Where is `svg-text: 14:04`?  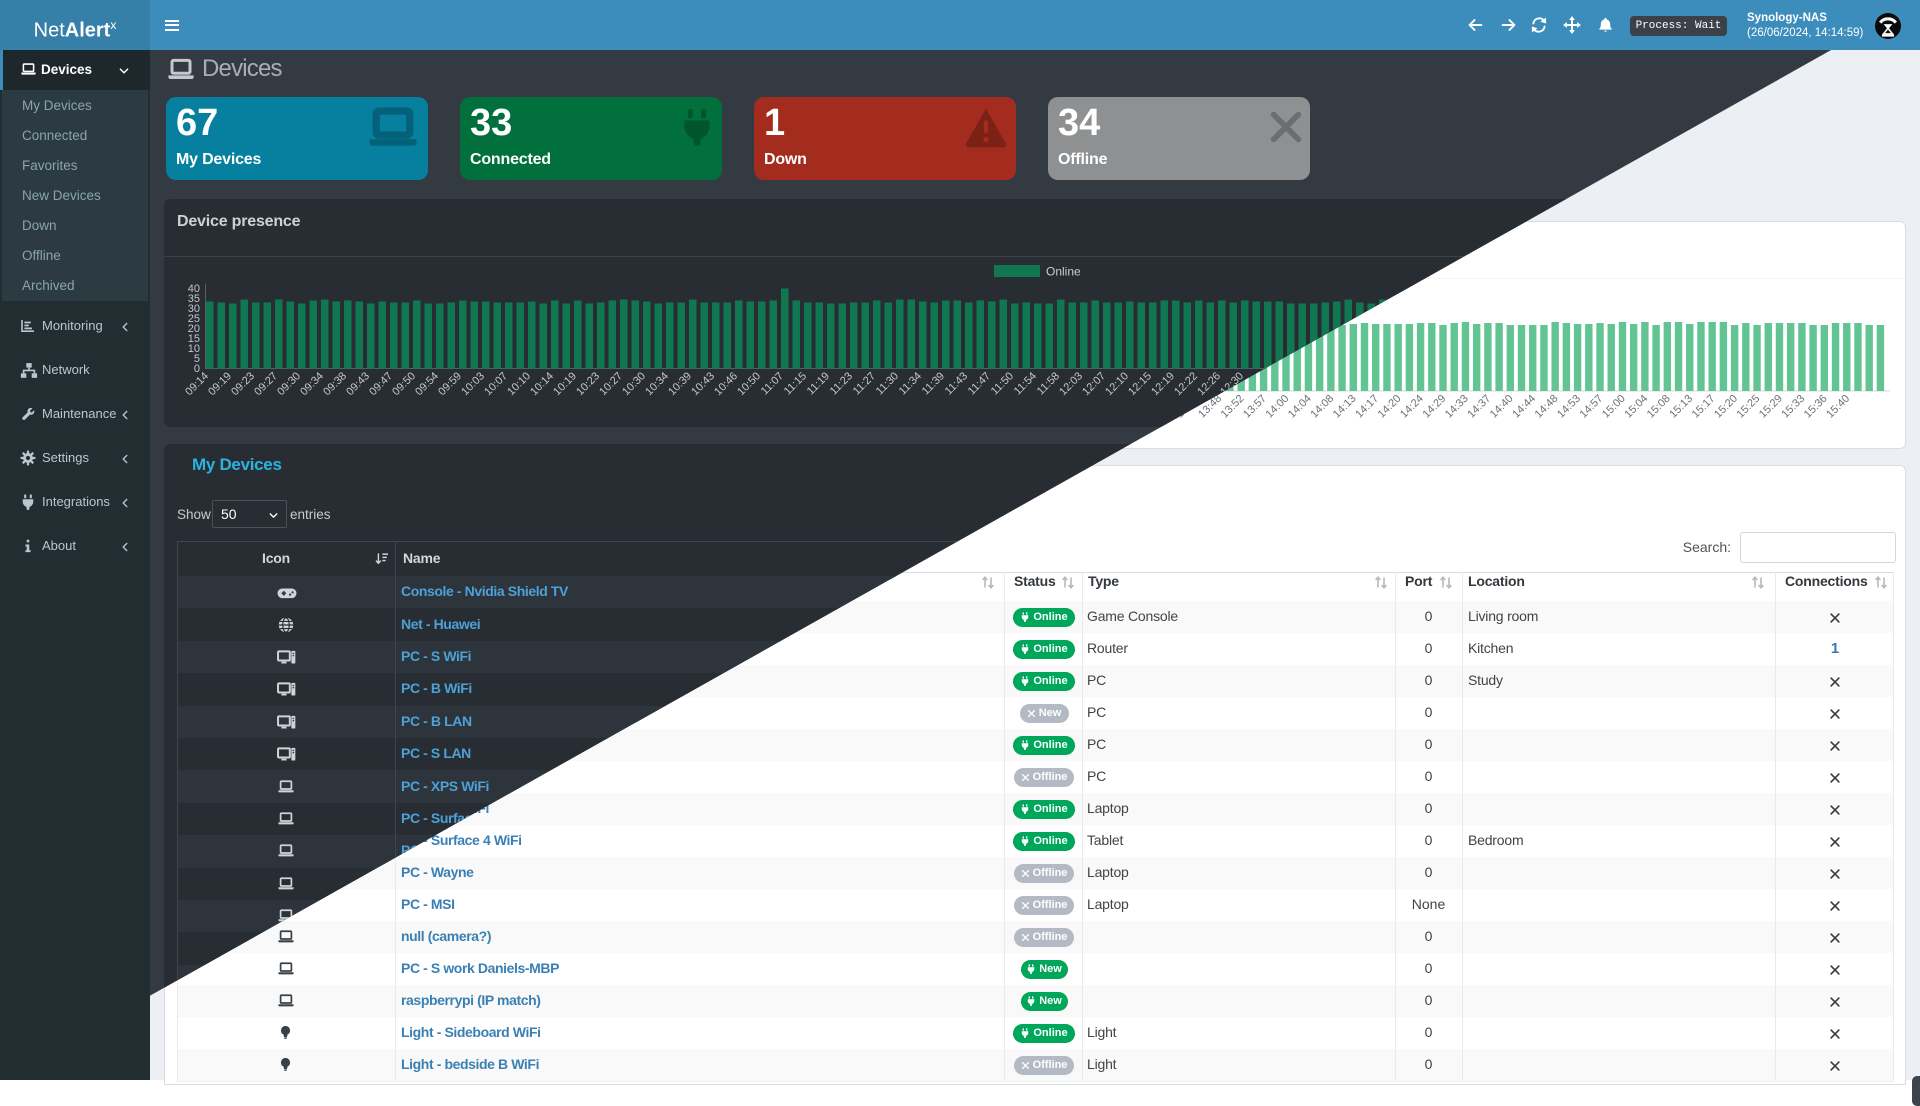 svg-text: 14:04 is located at coordinates (1300, 407).